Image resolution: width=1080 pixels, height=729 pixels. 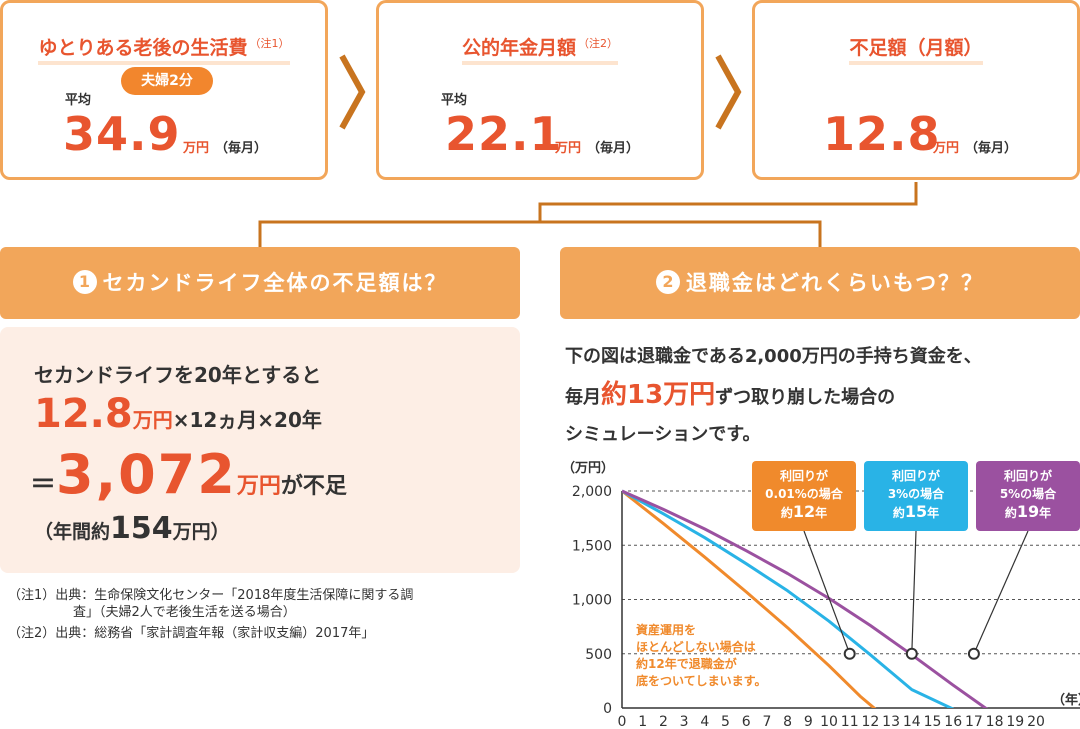 I want to click on shortfall-per: （毎月）, so click(x=991, y=148).